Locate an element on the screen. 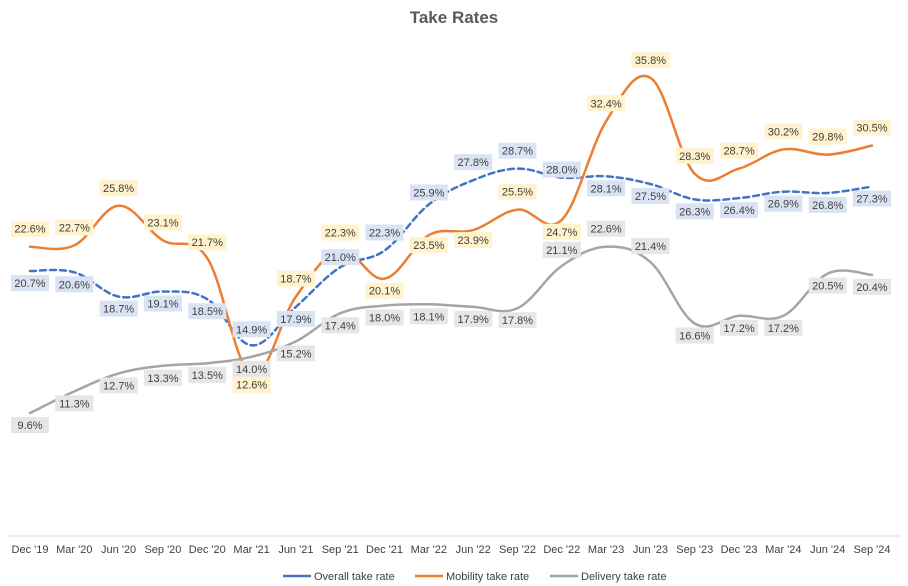 The height and width of the screenshot is (586, 908). delivery-take-rate-label: 21.1% is located at coordinates (561, 249).